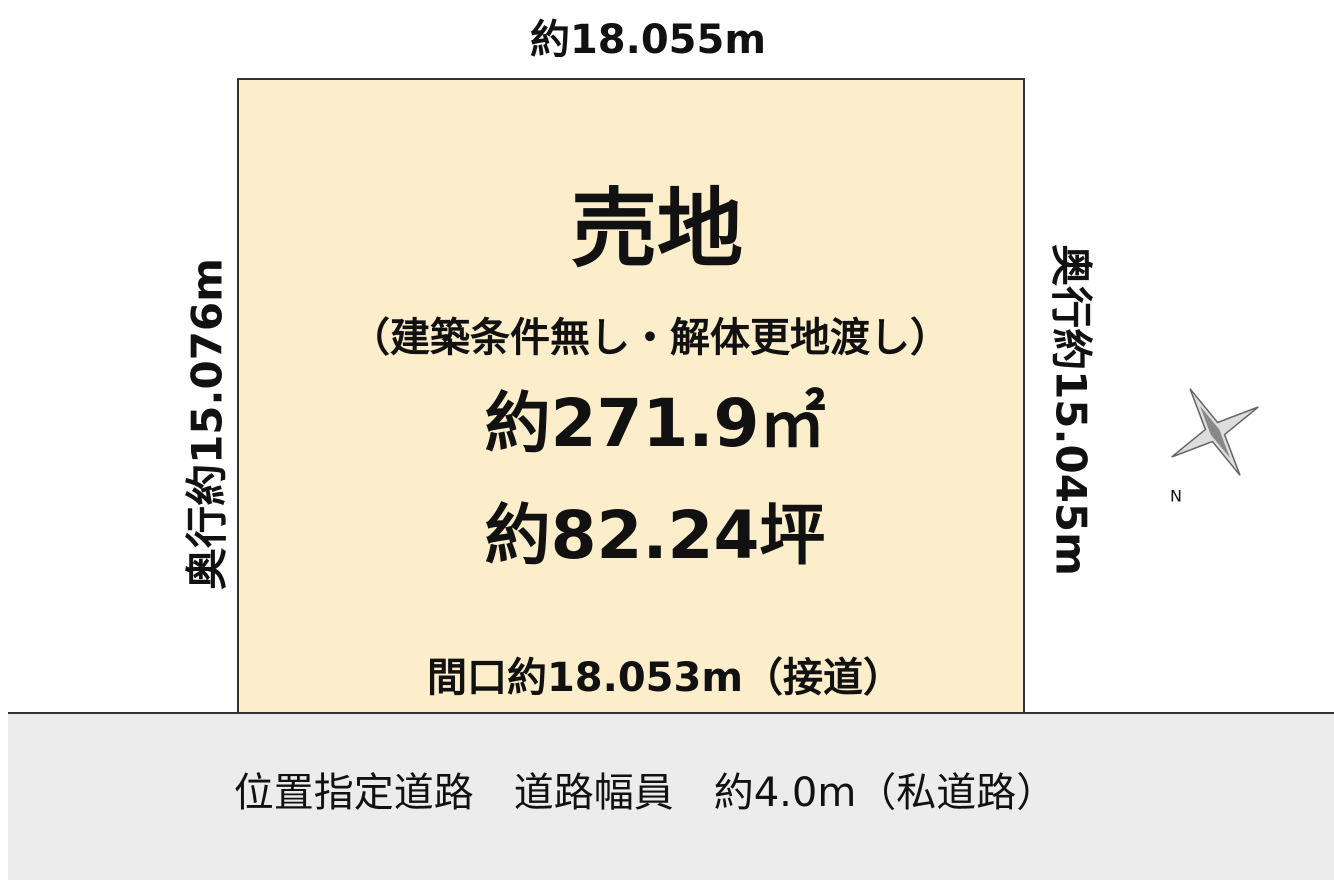 Image resolution: width=1334 pixels, height=884 pixels. Describe the element at coordinates (207, 424) in the screenshot. I see `left-depth: 奥行約15.076m` at that location.